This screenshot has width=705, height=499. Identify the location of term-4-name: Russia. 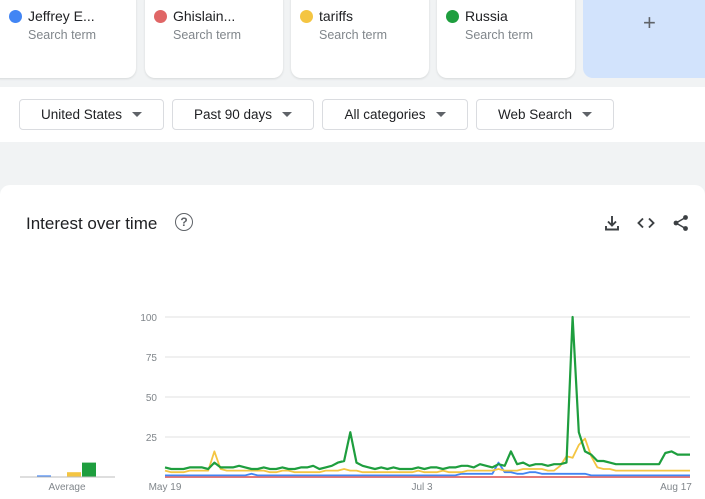
(486, 16).